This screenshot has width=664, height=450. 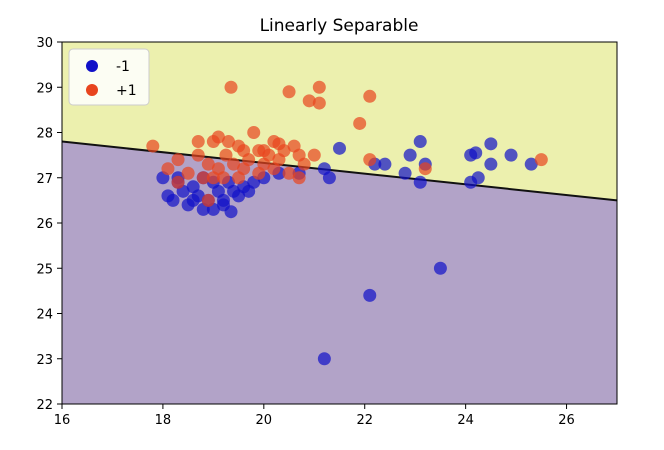 What do you see at coordinates (44, 269) in the screenshot?
I see `y-tick-label: 25` at bounding box center [44, 269].